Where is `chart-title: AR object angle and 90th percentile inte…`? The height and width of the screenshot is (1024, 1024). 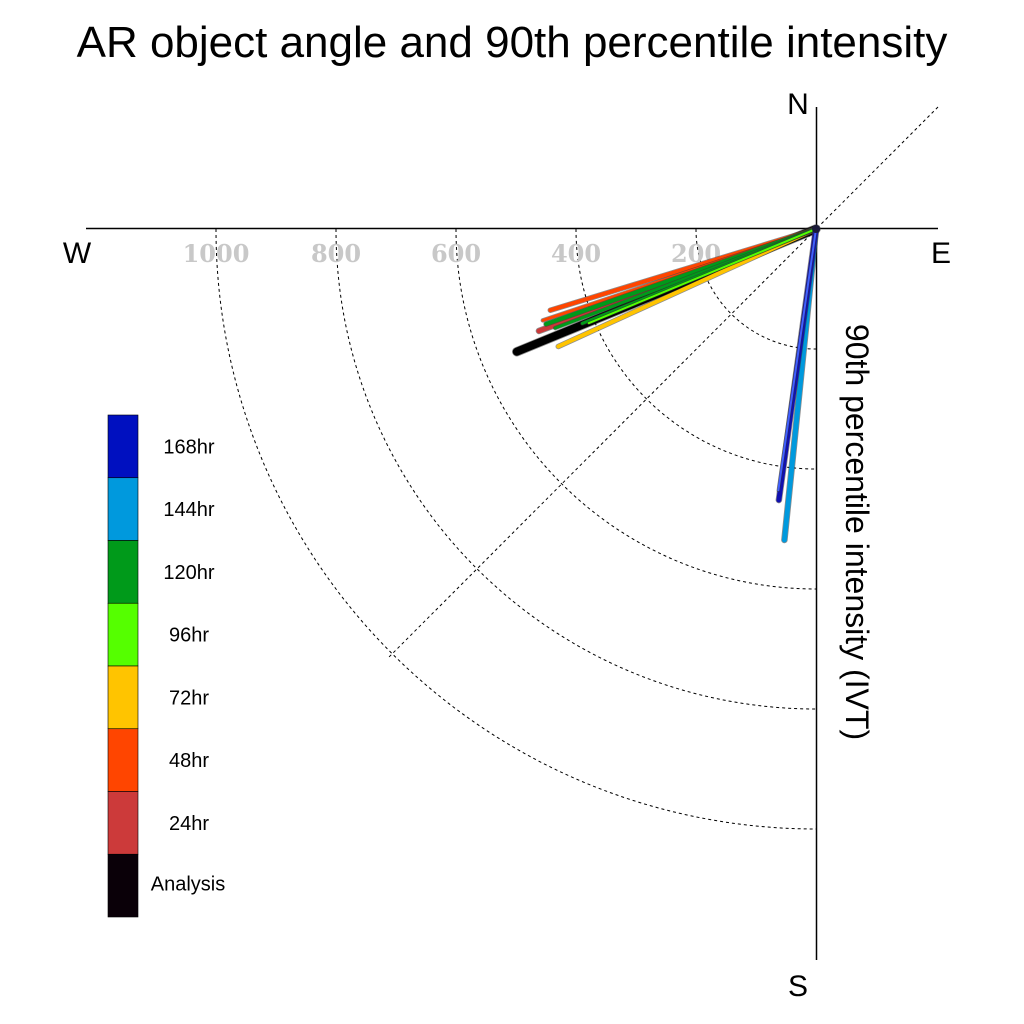 chart-title: AR object angle and 90th percentile inte… is located at coordinates (512, 42).